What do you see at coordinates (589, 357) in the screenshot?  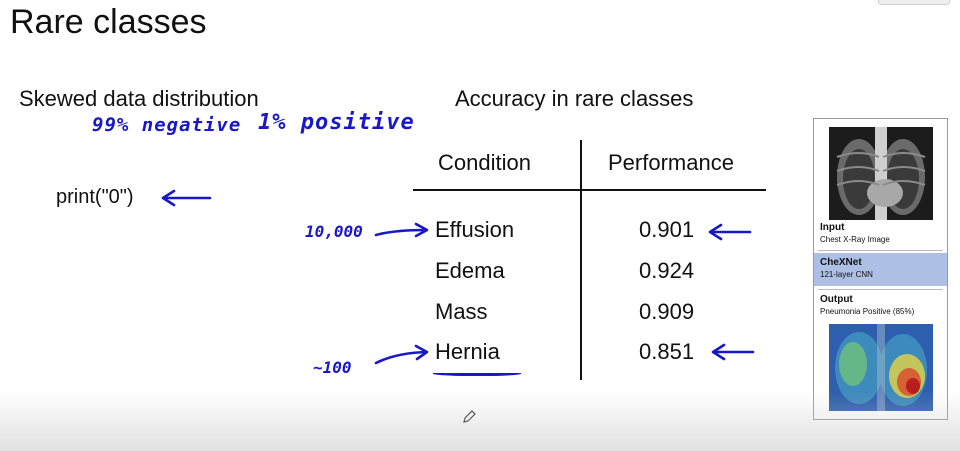 I see `table-row: Hernia 0.851` at bounding box center [589, 357].